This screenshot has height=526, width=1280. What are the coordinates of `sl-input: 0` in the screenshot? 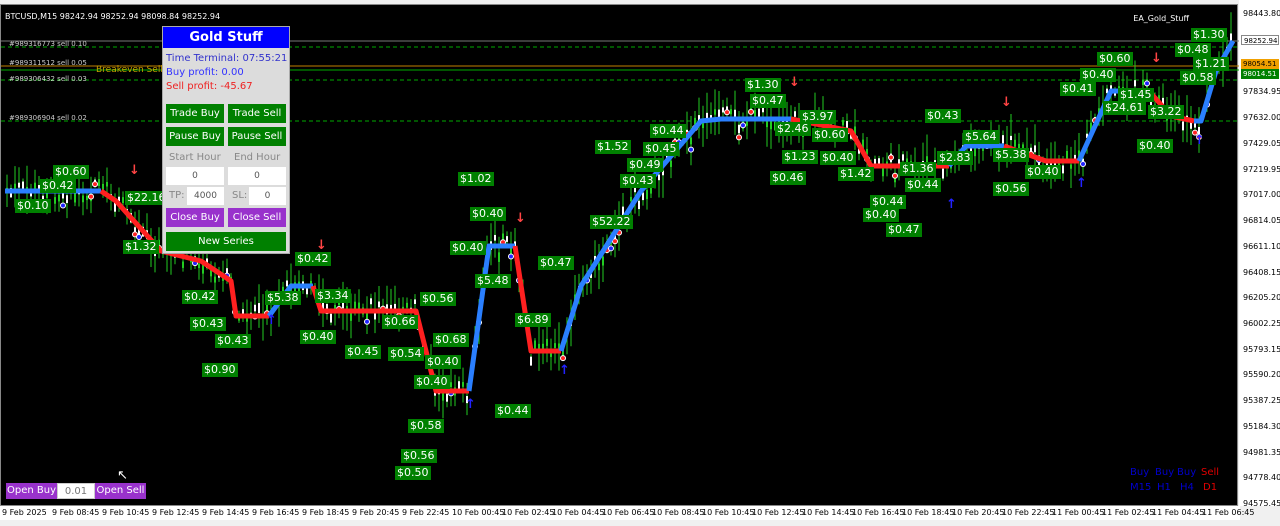 It's located at (267, 196).